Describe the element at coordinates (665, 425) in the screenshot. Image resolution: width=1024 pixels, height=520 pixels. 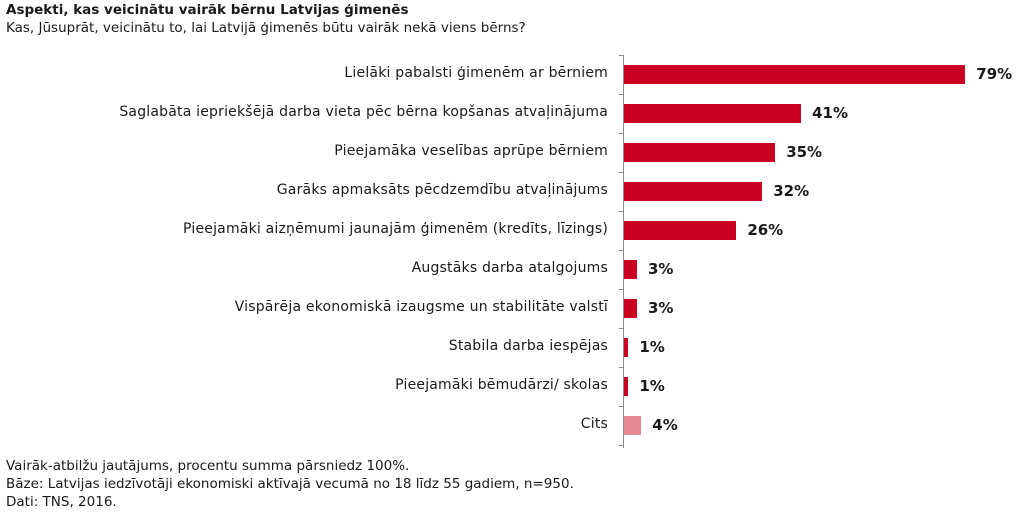
I see `value-label: 4%` at that location.